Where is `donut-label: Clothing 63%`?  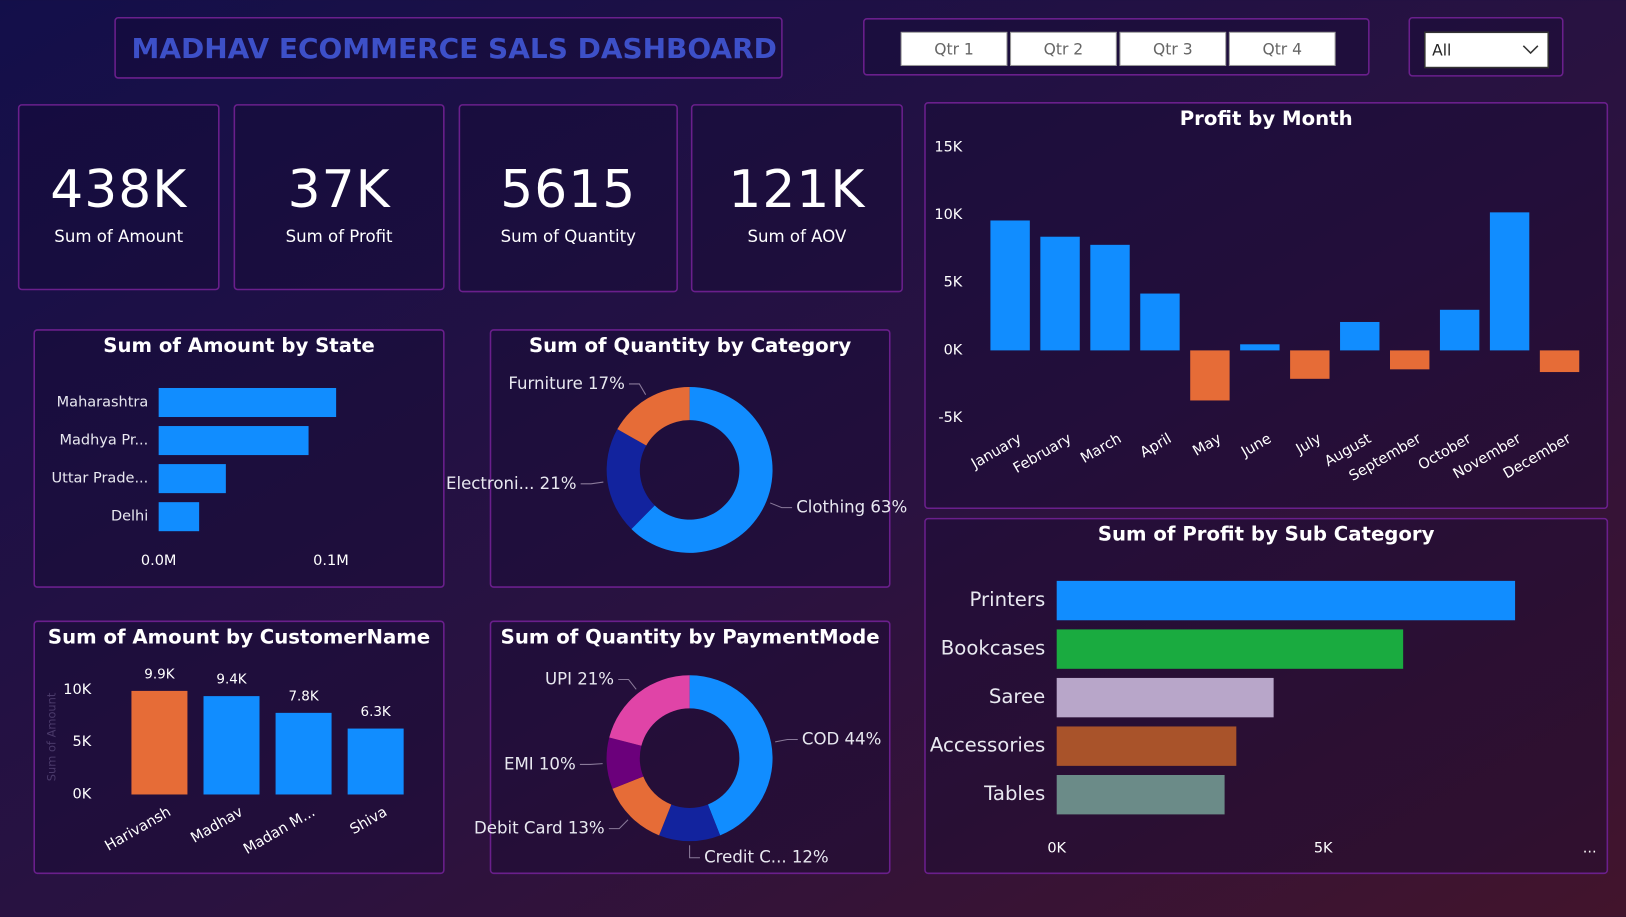 donut-label: Clothing 63% is located at coordinates (851, 506).